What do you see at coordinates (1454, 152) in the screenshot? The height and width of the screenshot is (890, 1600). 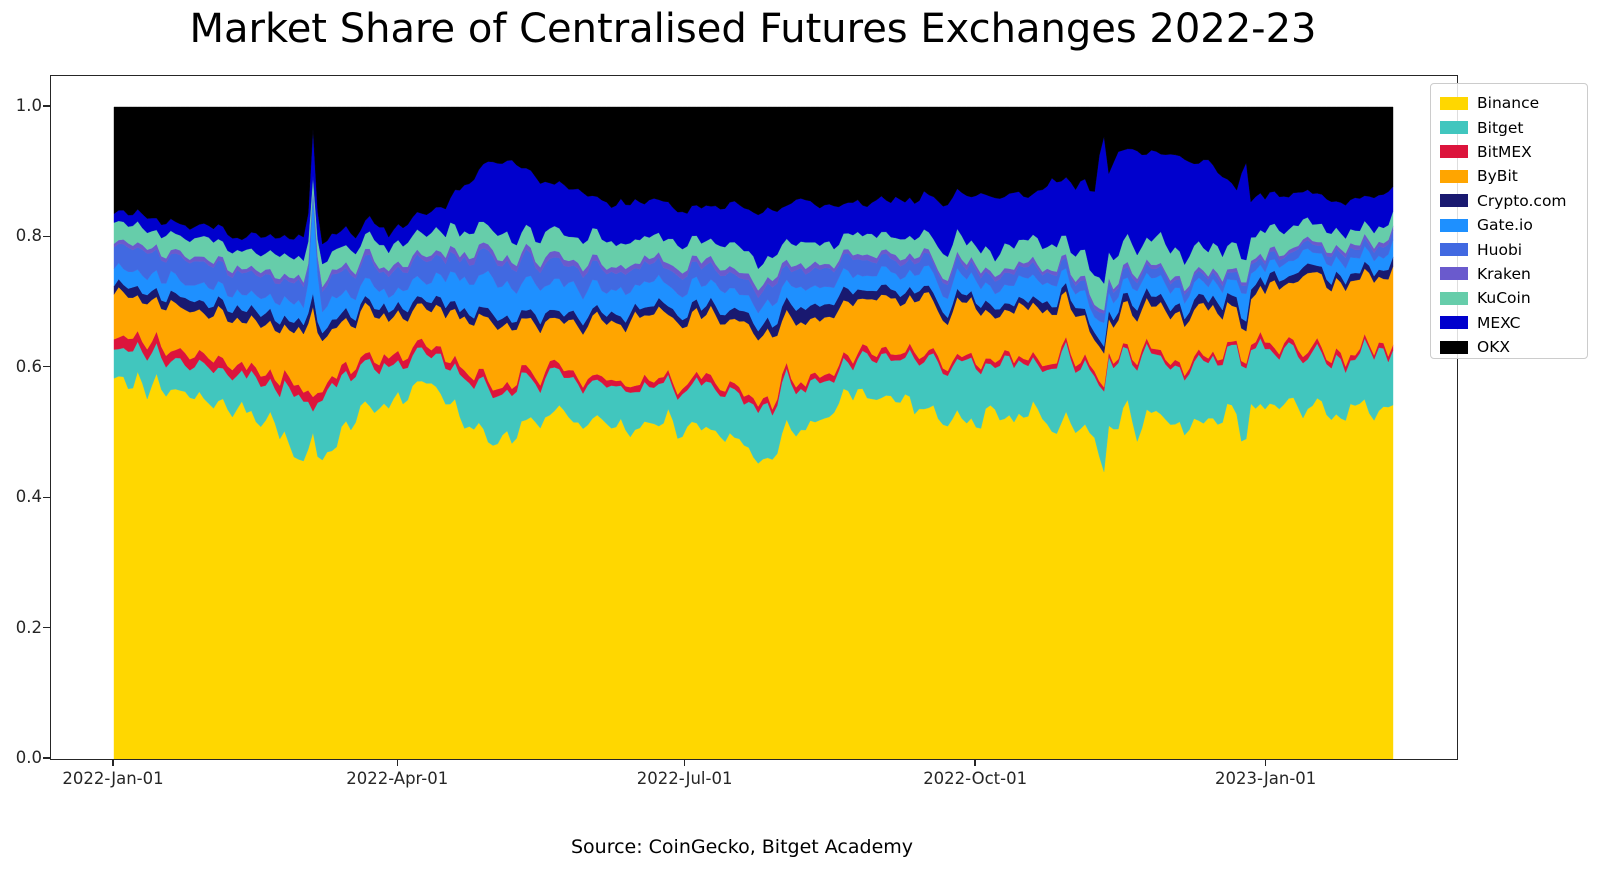 I see `legend-swatch-bitmex` at bounding box center [1454, 152].